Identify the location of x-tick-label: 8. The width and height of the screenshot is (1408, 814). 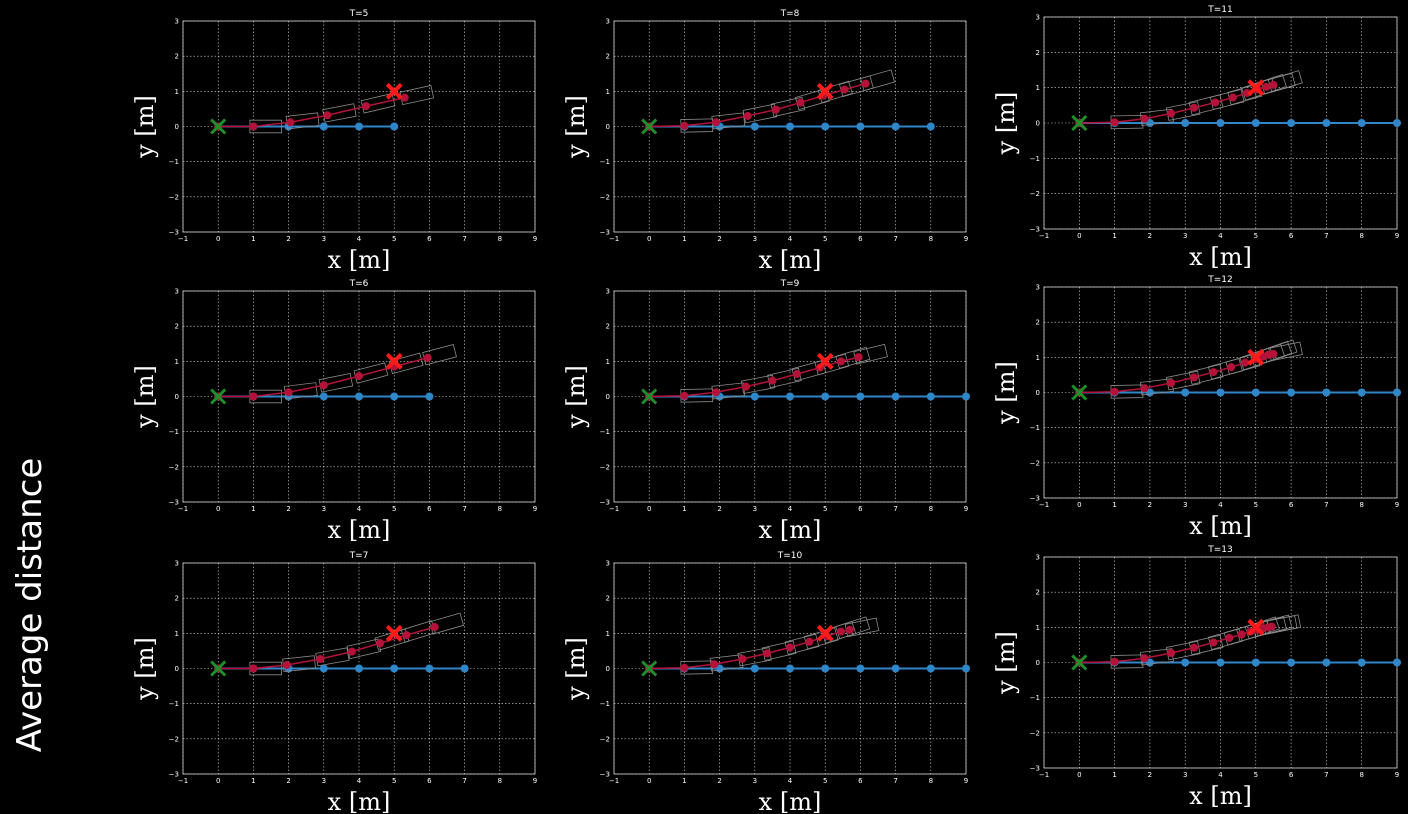
(1361, 236).